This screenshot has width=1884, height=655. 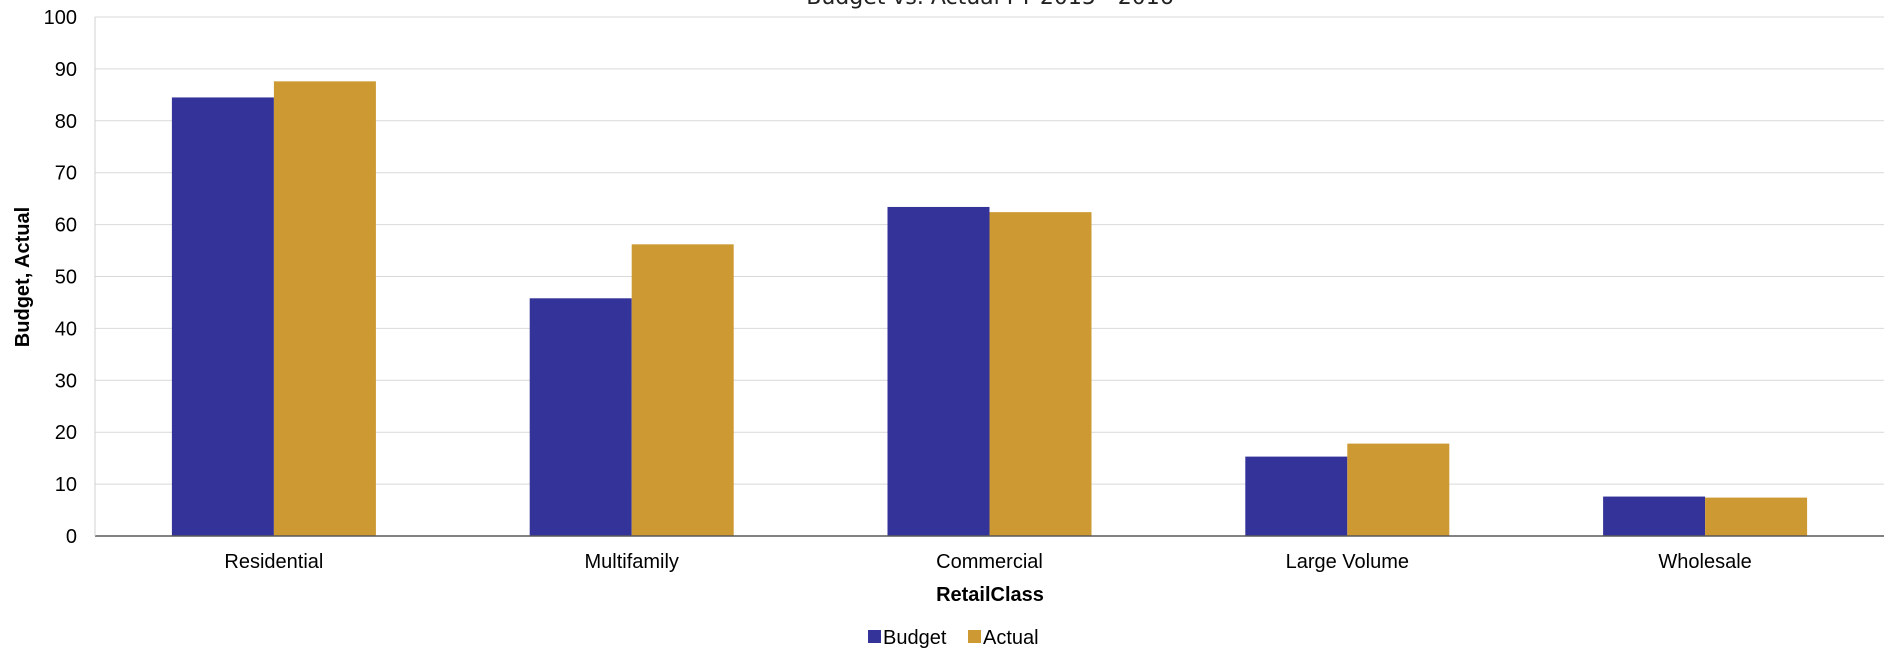 I want to click on chart-title: Budget vs. Actual FY 2015 - 2016, so click(x=990, y=5).